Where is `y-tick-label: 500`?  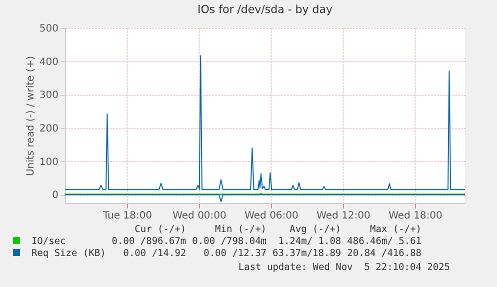 y-tick-label: 500 is located at coordinates (48, 29).